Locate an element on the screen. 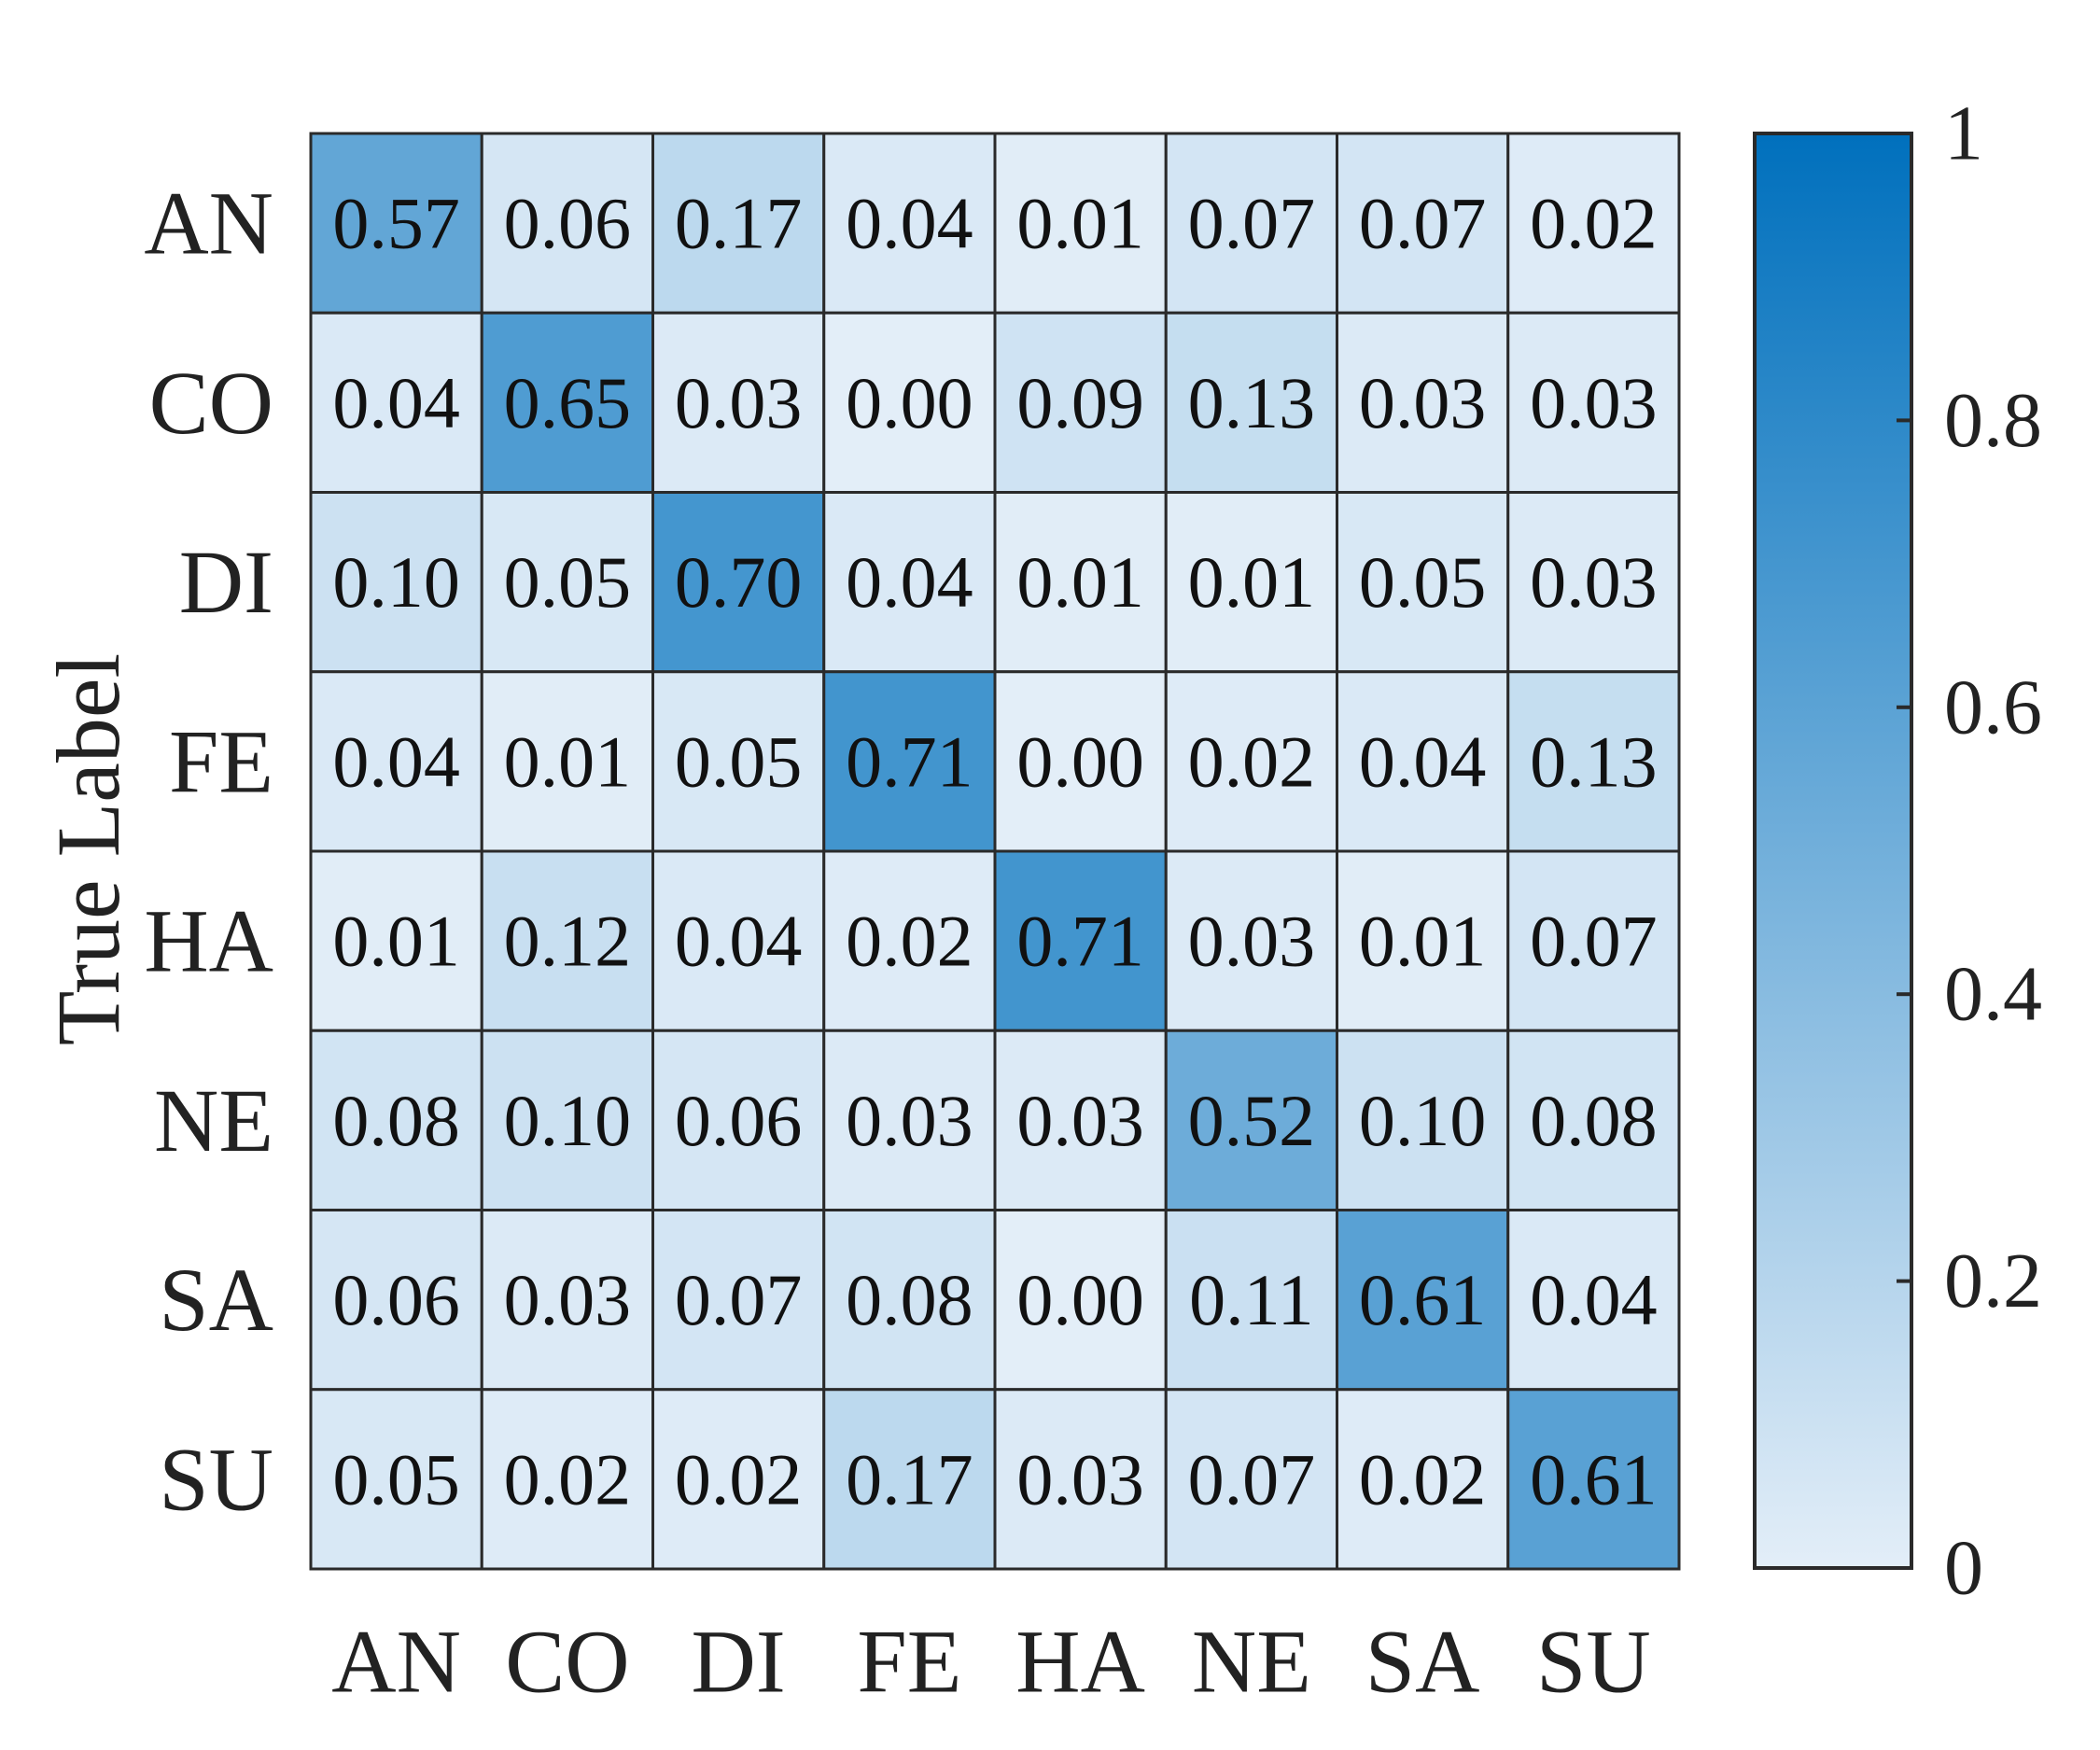 Image resolution: width=2100 pixels, height=1750 pixels. cell-value-label: 0.70 is located at coordinates (739, 582).